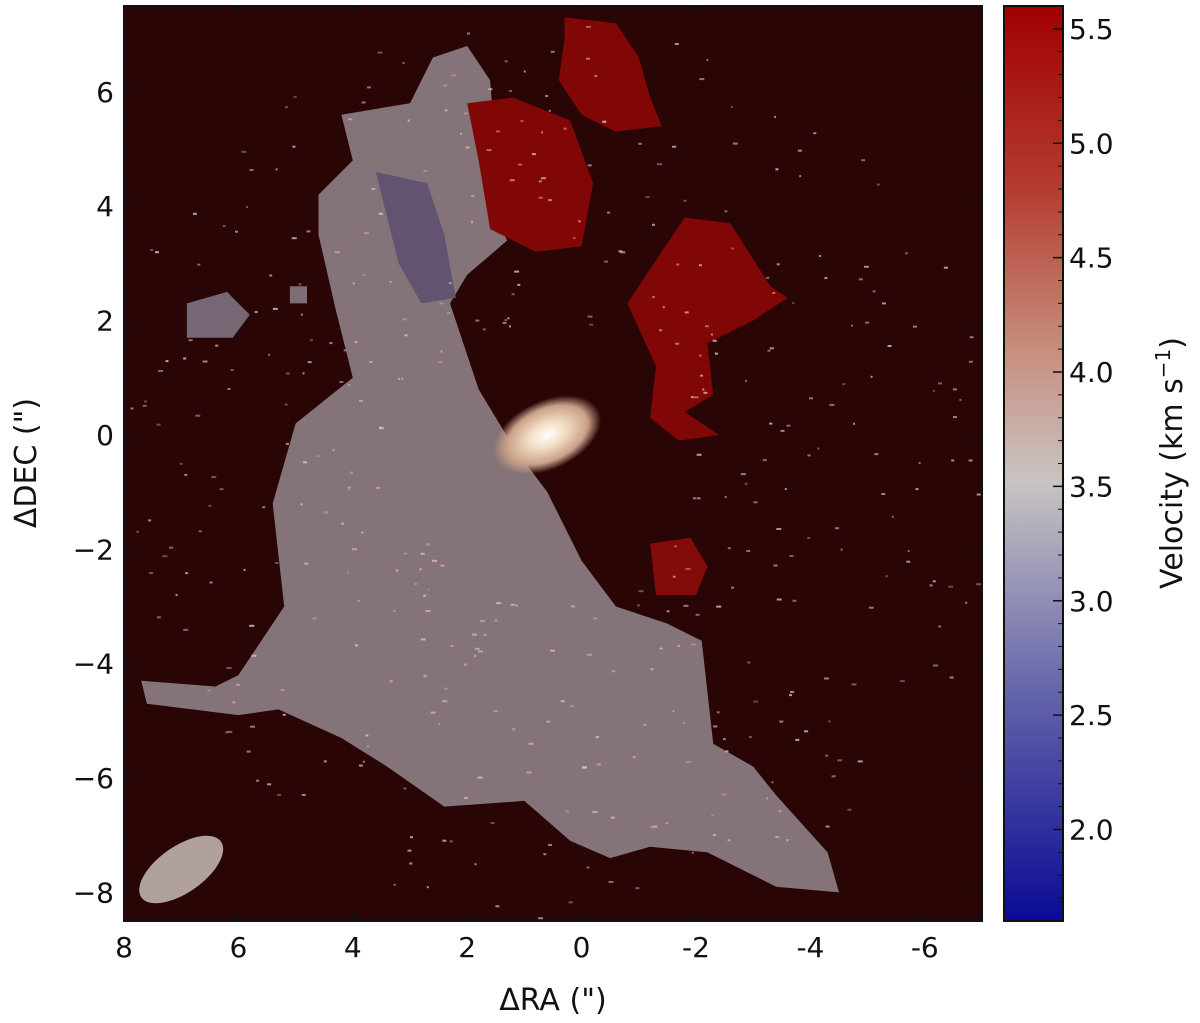  Describe the element at coordinates (93, 549) in the screenshot. I see `y-tick-label: −2` at that location.